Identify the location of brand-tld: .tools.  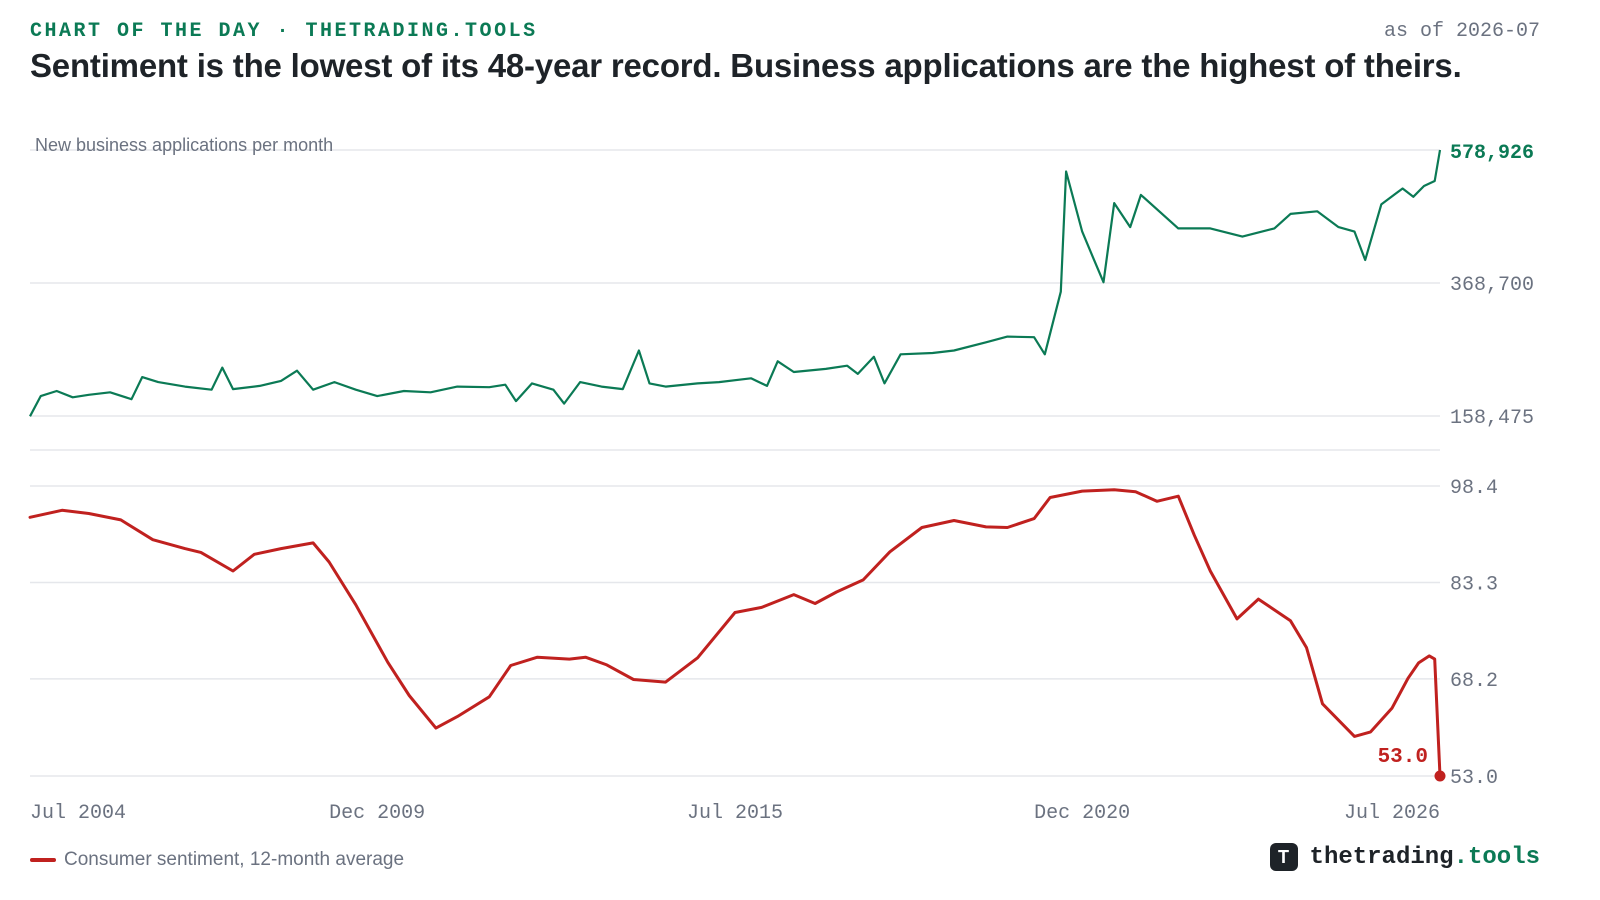
(1496, 857).